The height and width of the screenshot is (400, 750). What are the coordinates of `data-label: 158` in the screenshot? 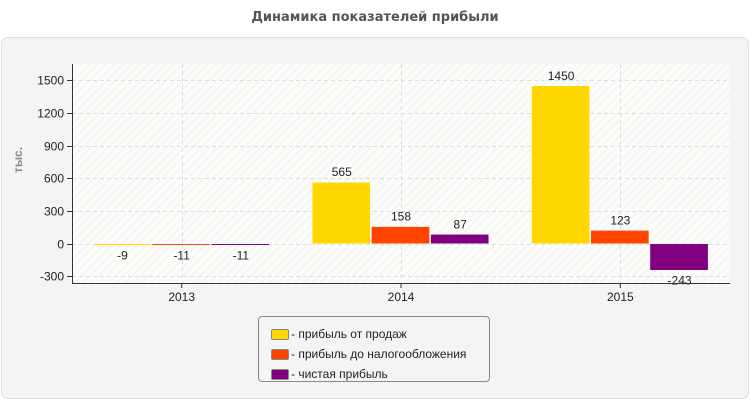 It's located at (401, 217).